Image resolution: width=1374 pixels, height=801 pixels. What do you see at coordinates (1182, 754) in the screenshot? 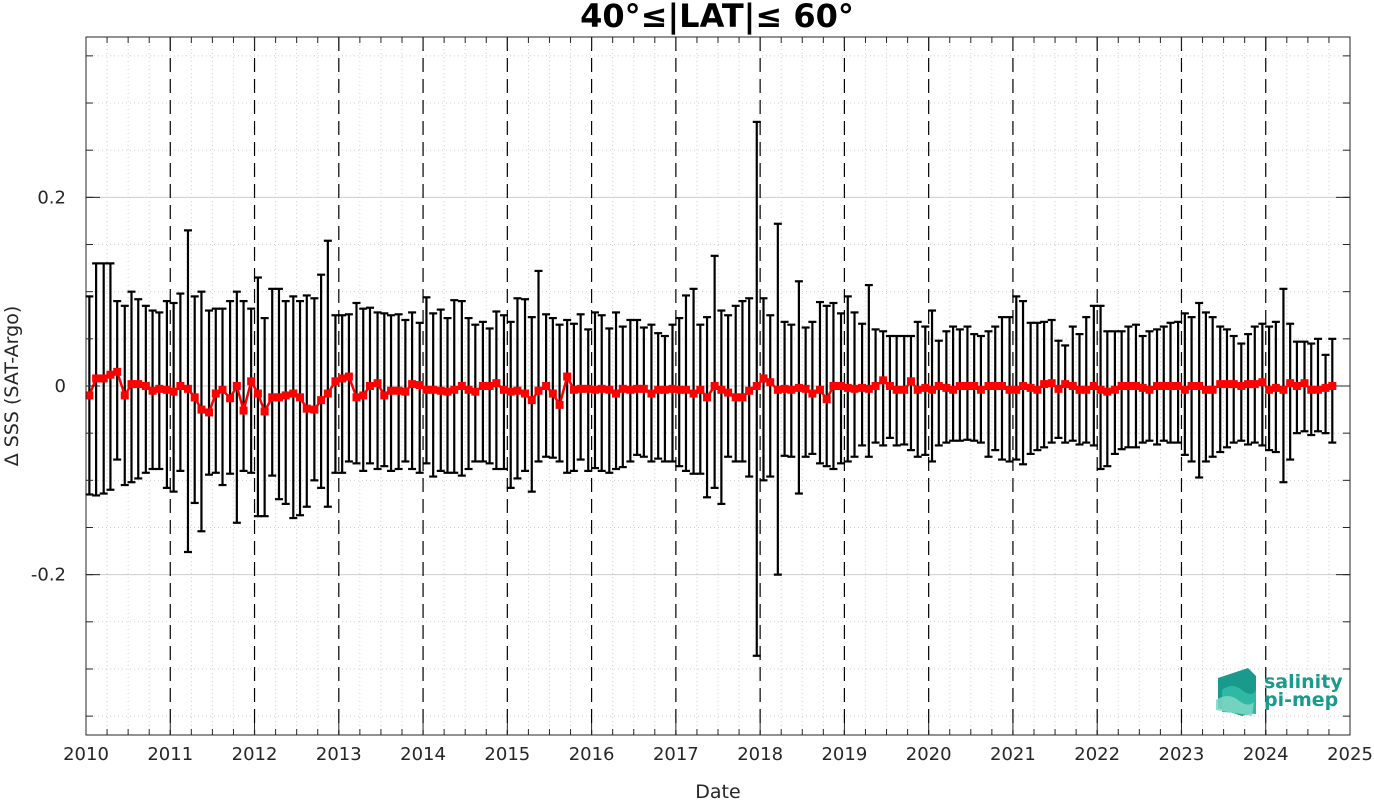
I see `x-tick-label: 2023` at bounding box center [1182, 754].